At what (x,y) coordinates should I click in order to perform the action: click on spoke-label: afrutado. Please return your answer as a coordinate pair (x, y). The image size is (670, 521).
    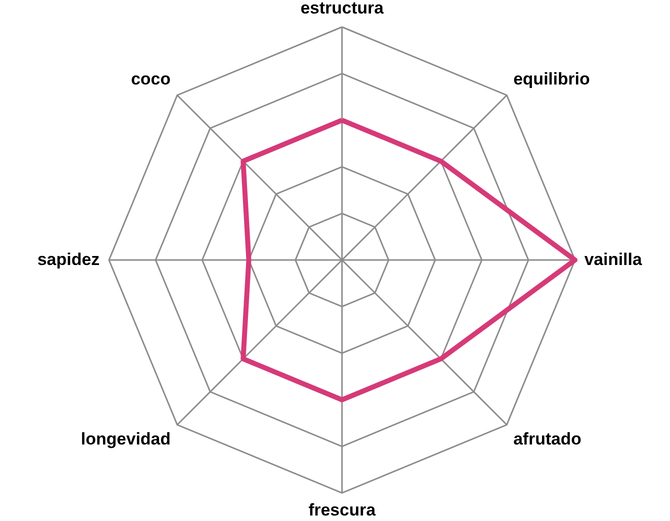
    Looking at the image, I should click on (547, 438).